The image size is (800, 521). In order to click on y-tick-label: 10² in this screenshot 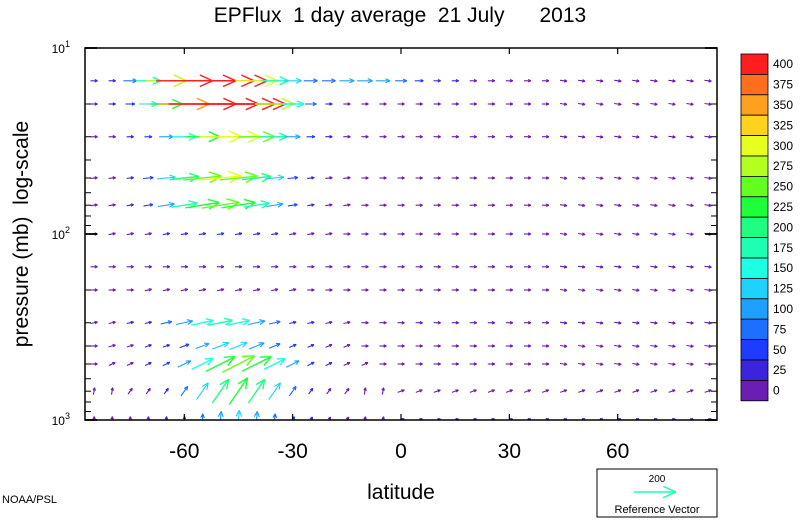, I will do `click(61, 233)`.